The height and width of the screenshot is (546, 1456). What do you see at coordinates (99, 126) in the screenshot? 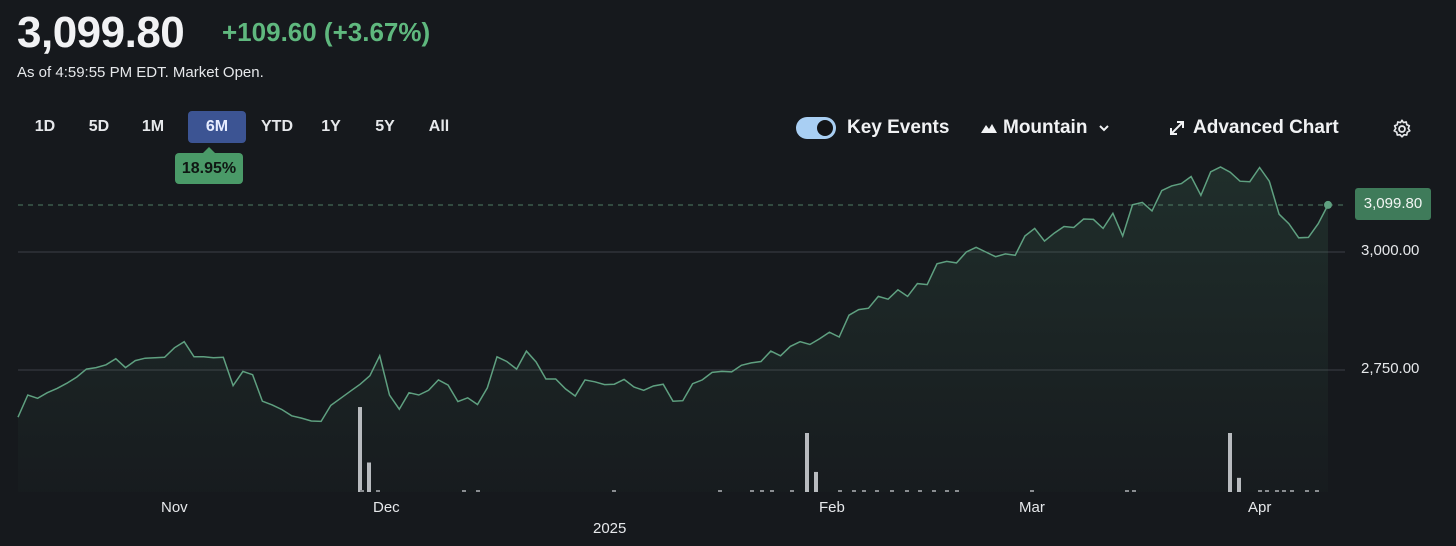
I see `range-5d-button: 5D` at bounding box center [99, 126].